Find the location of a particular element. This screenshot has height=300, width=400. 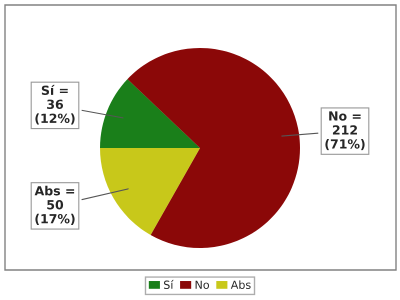

data-label: Abs = 50 (17%) is located at coordinates (54, 205).